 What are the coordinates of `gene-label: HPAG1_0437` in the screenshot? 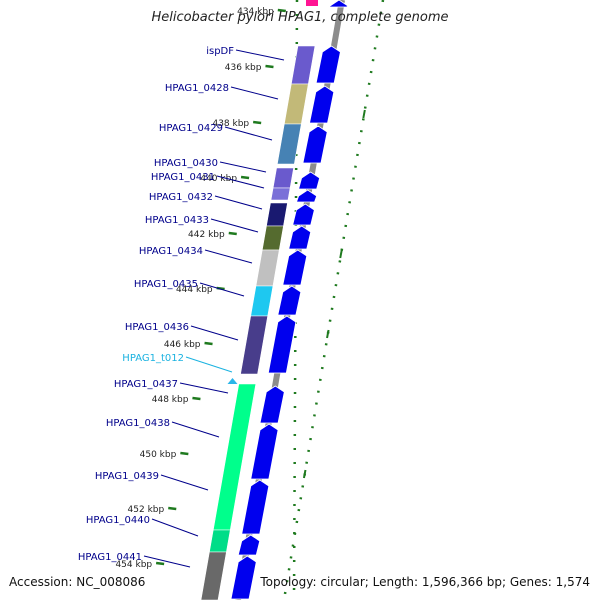 It's located at (146, 384).